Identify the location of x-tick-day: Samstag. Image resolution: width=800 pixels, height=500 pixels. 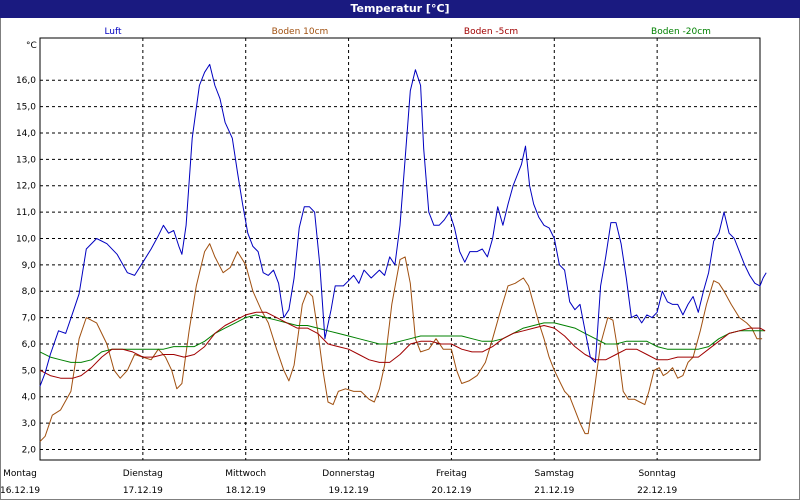
(554, 474).